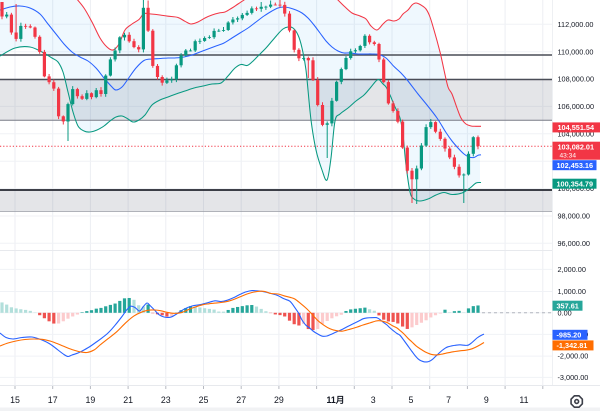 The height and width of the screenshot is (411, 600). I want to click on svg-text: 108,000.00, so click(576, 79).